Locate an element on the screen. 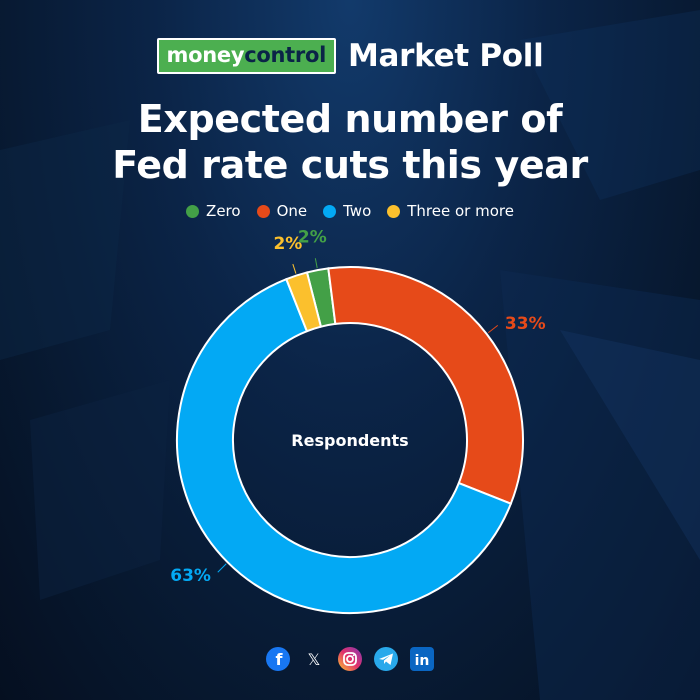 This screenshot has height=700, width=700. legend-item-one: One is located at coordinates (282, 211).